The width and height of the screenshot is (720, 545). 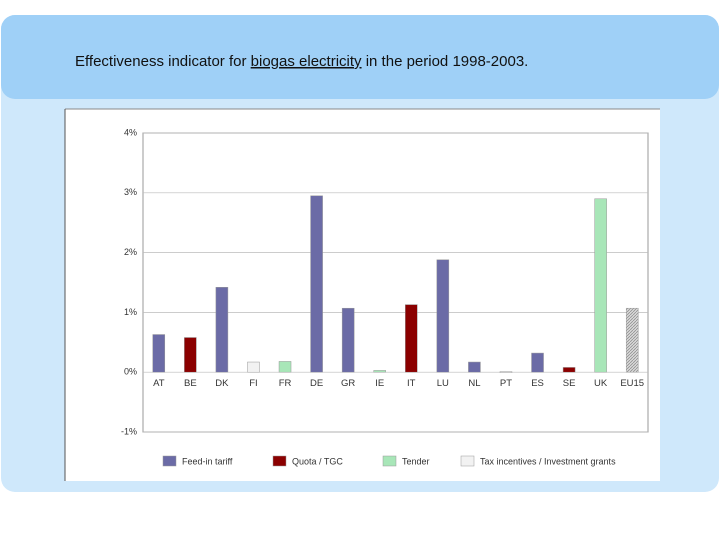 What do you see at coordinates (130, 252) in the screenshot?
I see `y-tick-label: 2%` at bounding box center [130, 252].